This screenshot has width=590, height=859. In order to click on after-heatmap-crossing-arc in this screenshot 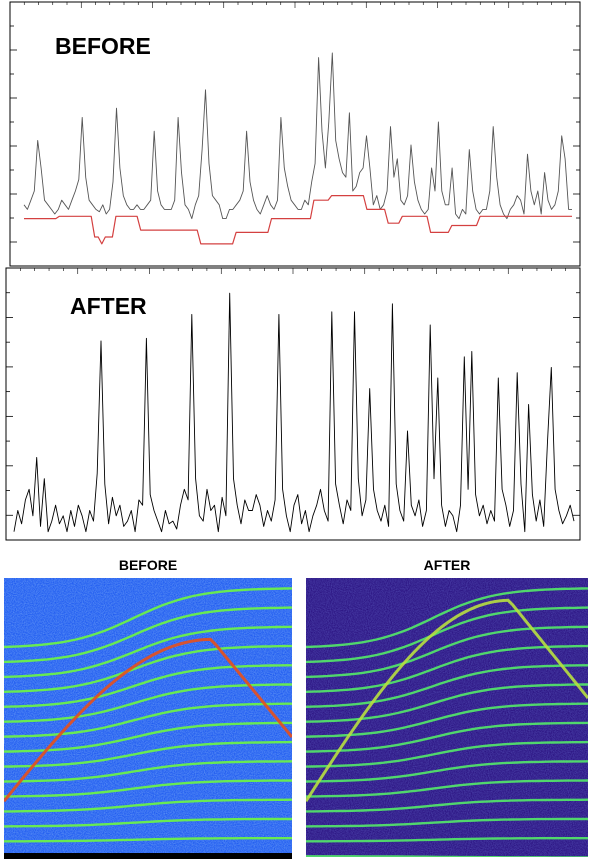, I will do `click(447, 700)`.